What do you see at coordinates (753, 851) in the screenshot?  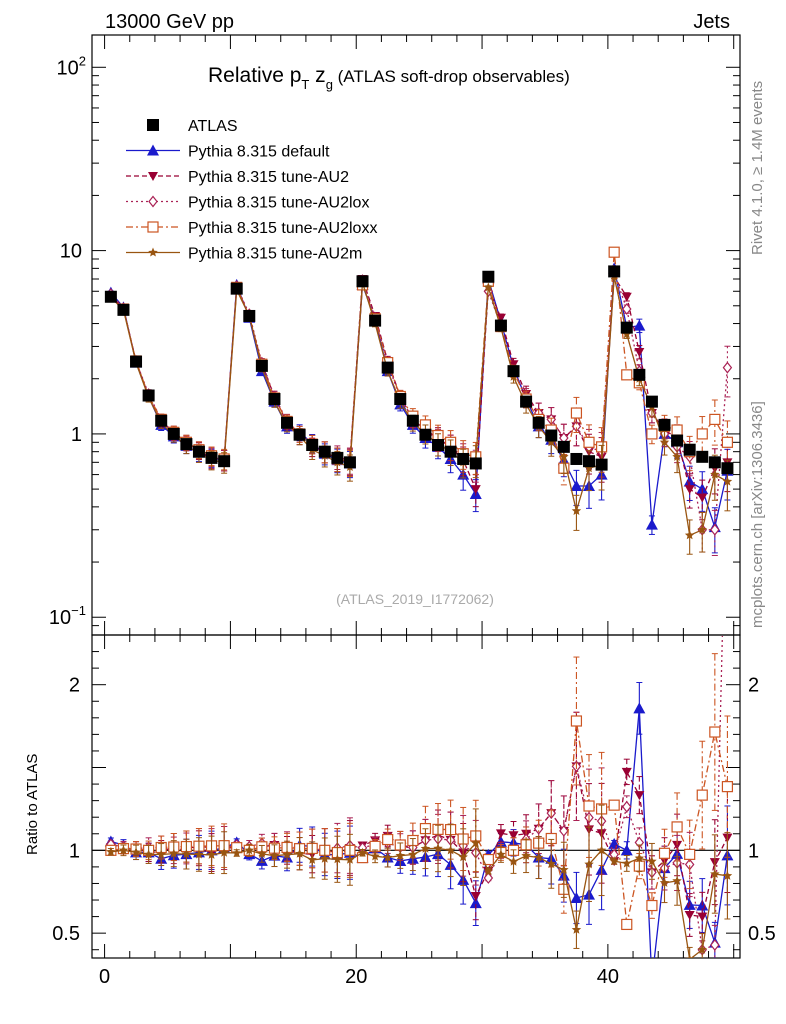 I see `ratio-ytick-label-right: 1` at bounding box center [753, 851].